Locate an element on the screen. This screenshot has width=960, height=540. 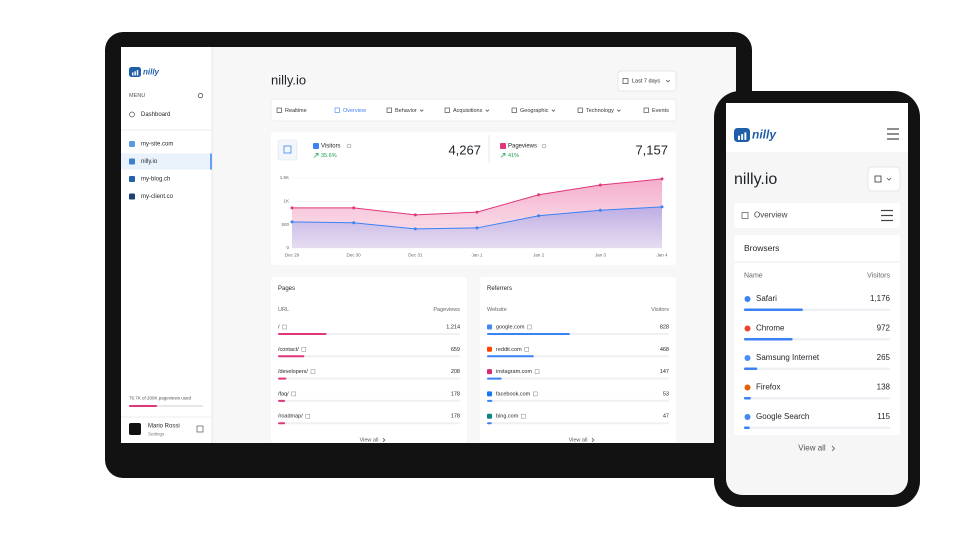
date-range: Last 7 days is located at coordinates (646, 81).